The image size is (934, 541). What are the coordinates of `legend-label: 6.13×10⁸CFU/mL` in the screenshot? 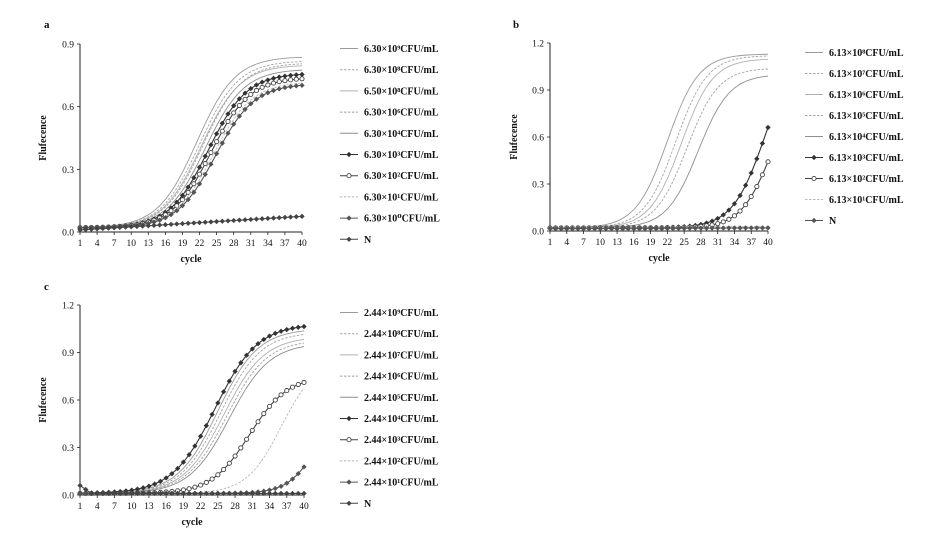 It's located at (866, 53).